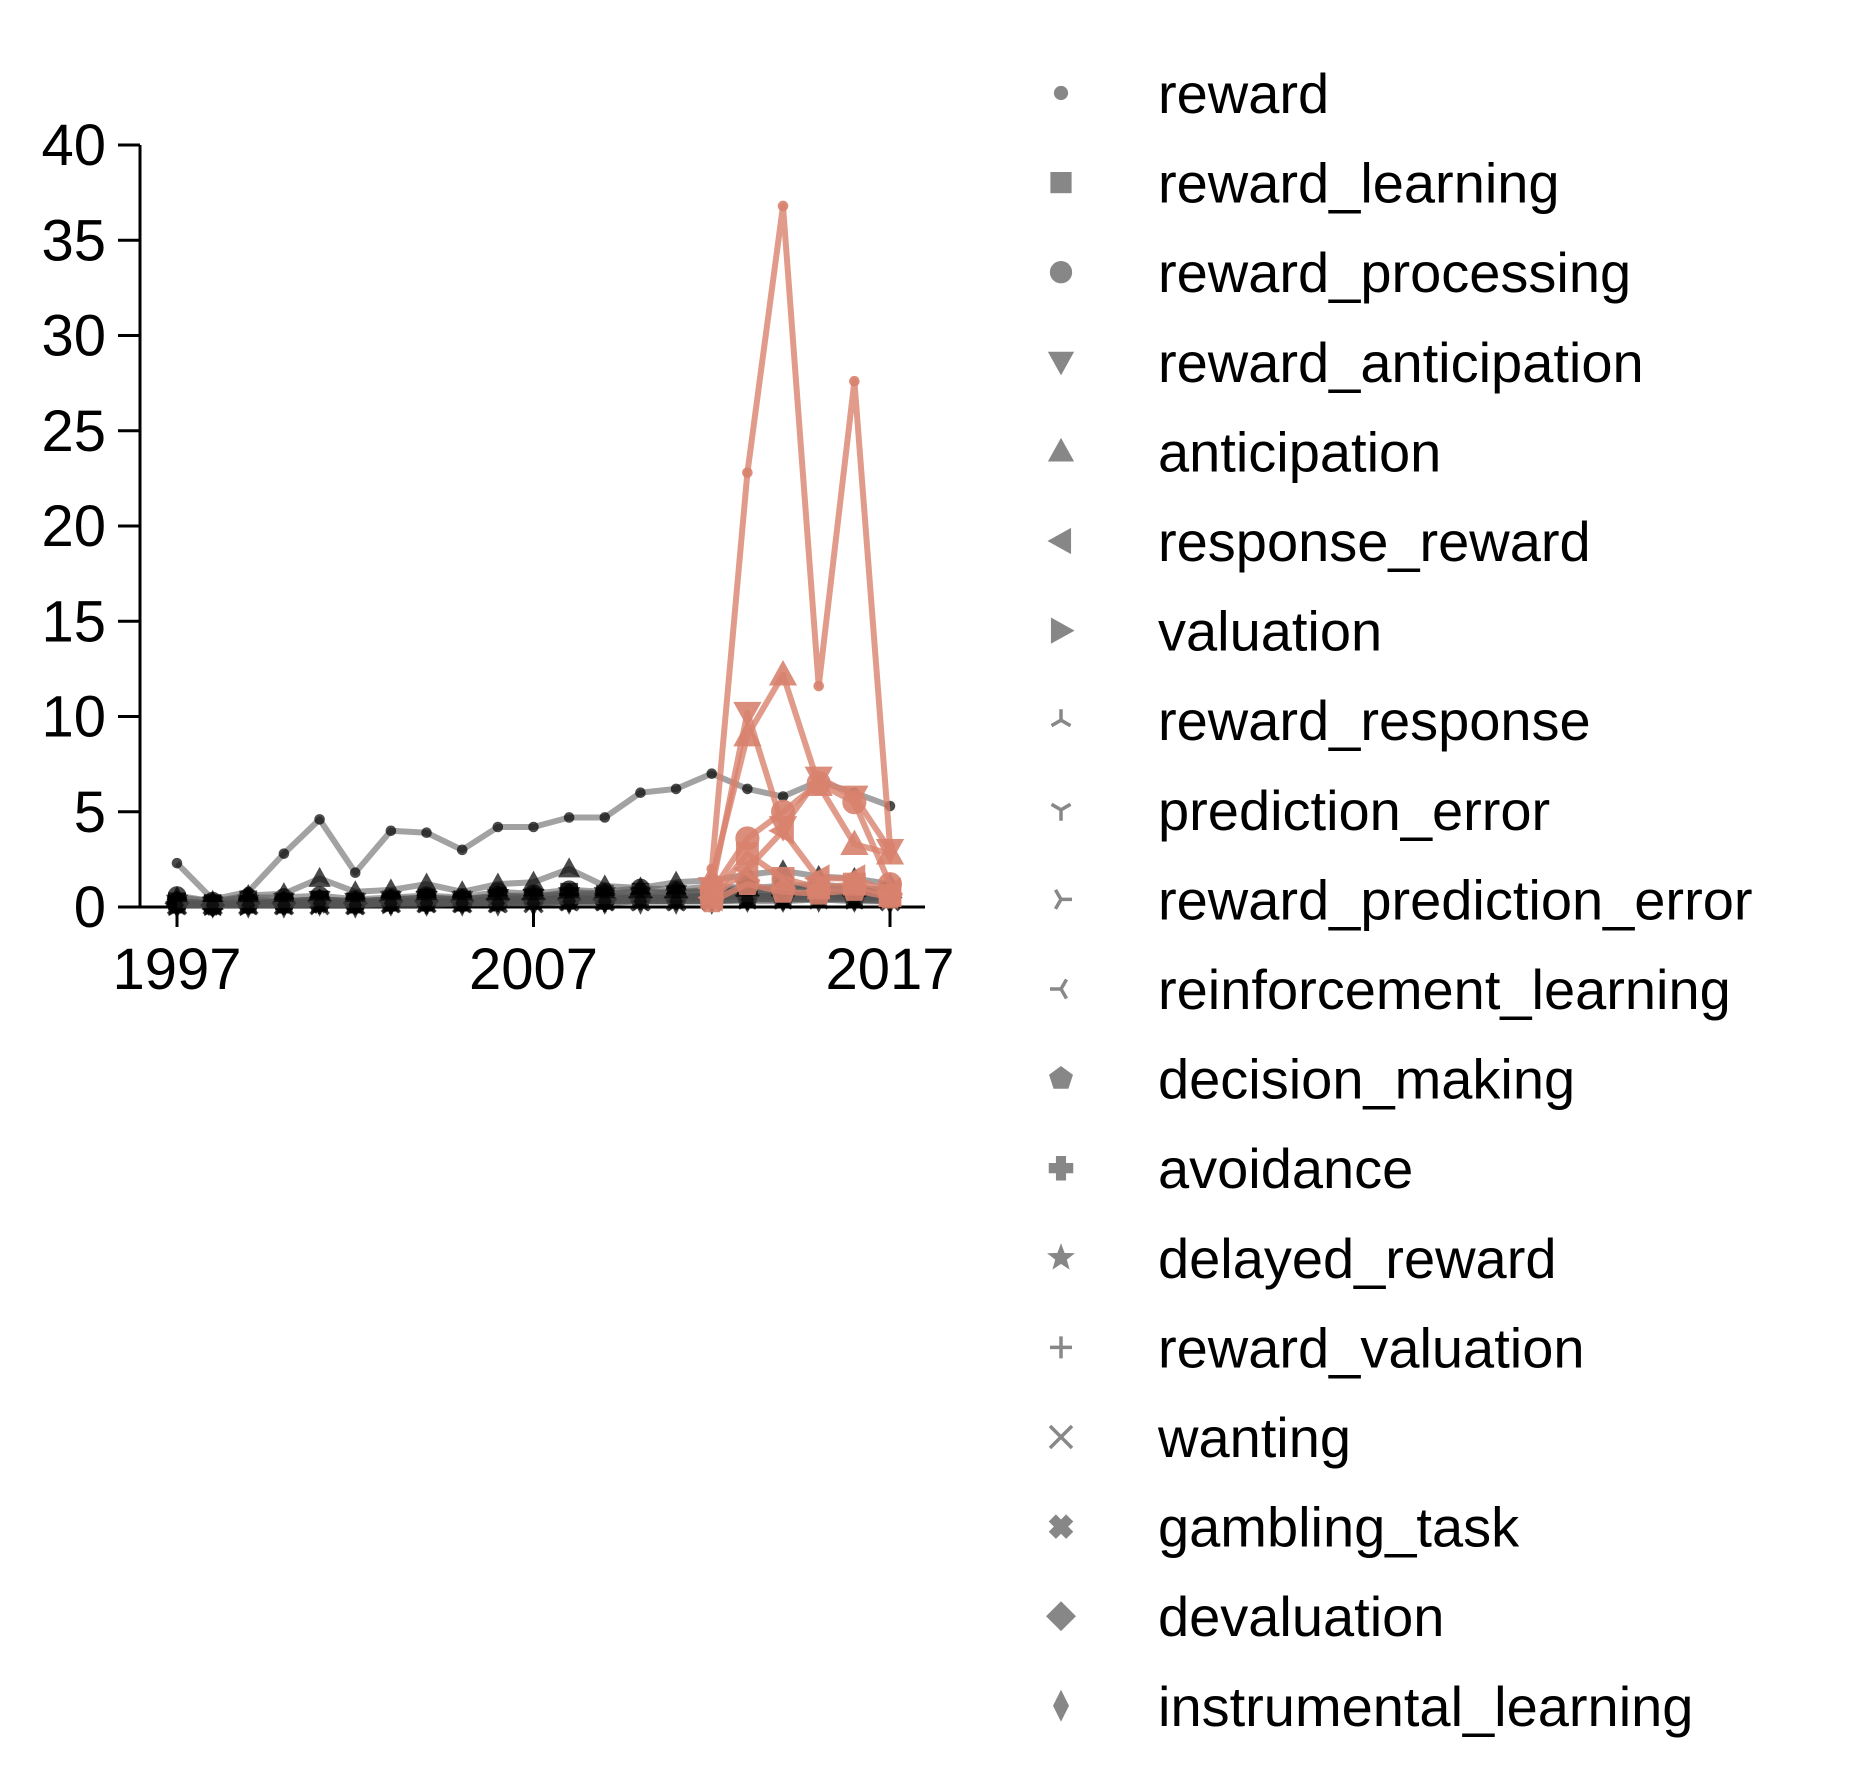  Describe the element at coordinates (1359, 183) in the screenshot. I see `legend-label: reward_learning` at that location.